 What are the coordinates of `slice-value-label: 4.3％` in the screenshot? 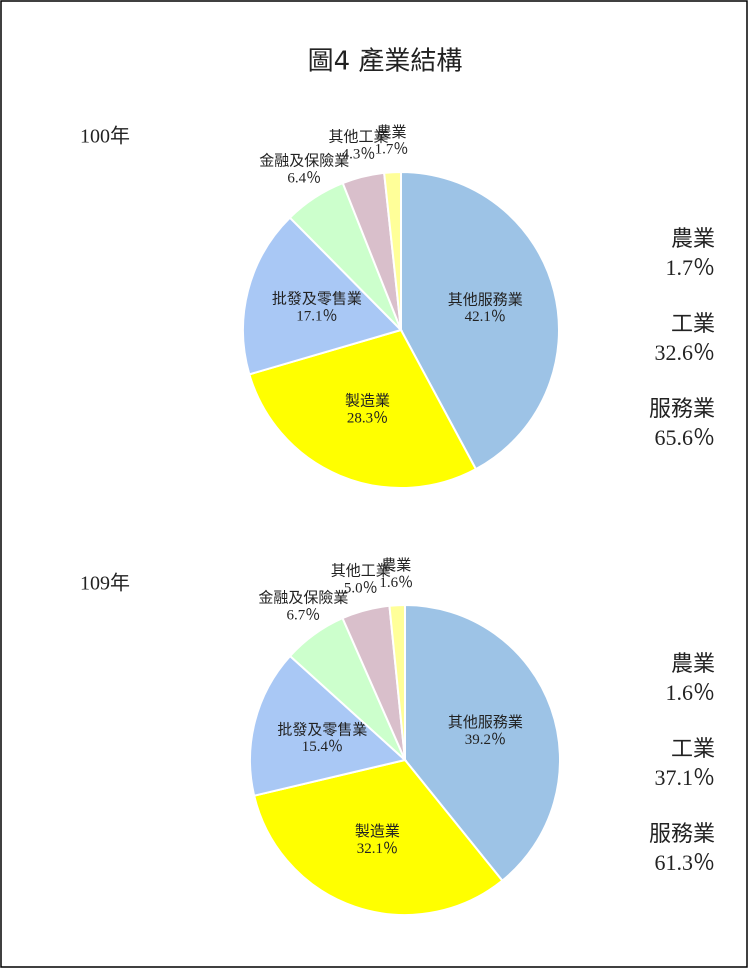 It's located at (359, 155).